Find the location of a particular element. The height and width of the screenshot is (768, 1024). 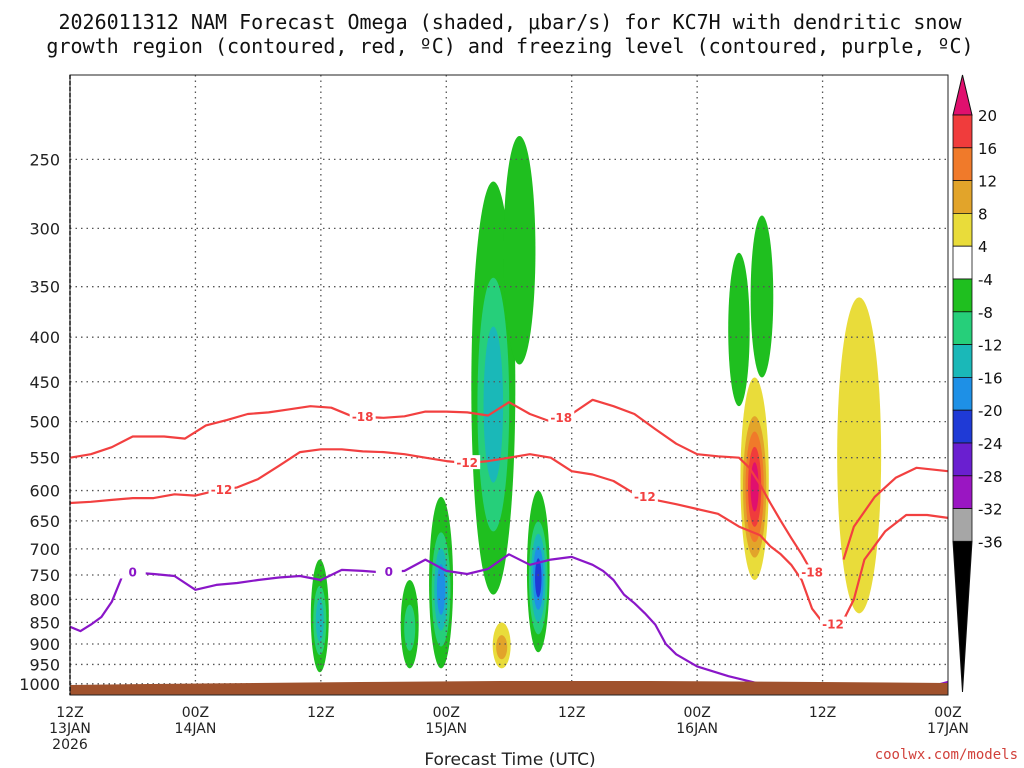

colorbar-tick-label: 12 is located at coordinates (987, 182).